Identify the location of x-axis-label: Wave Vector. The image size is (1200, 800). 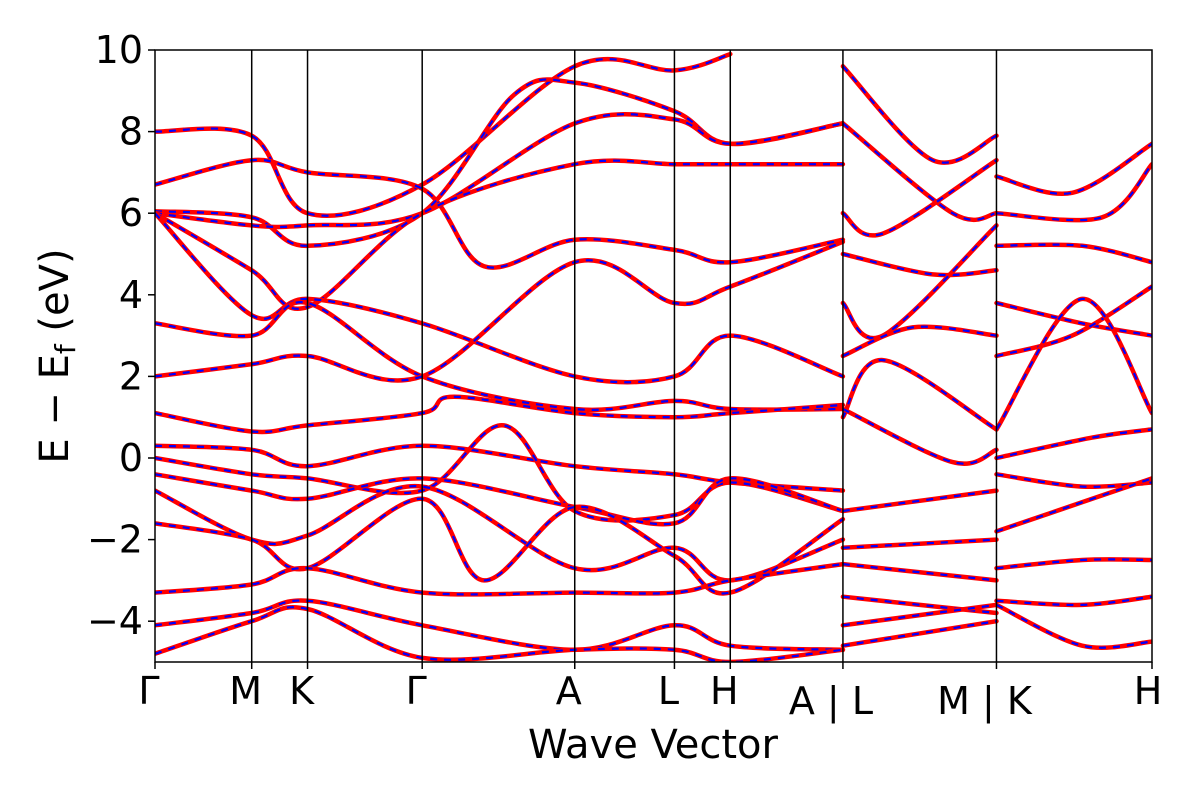
(653, 745).